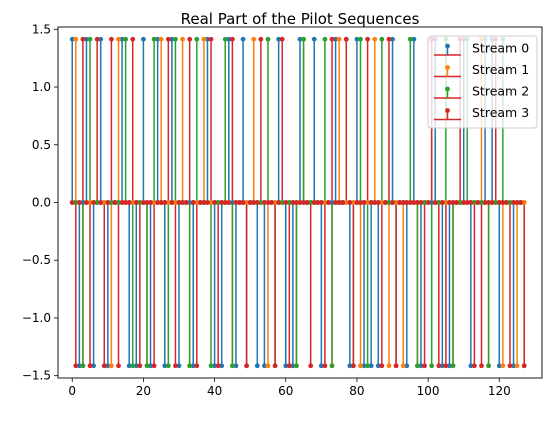 The width and height of the screenshot is (559, 435). Describe the element at coordinates (356, 391) in the screenshot. I see `x-tick-label: 80` at that location.